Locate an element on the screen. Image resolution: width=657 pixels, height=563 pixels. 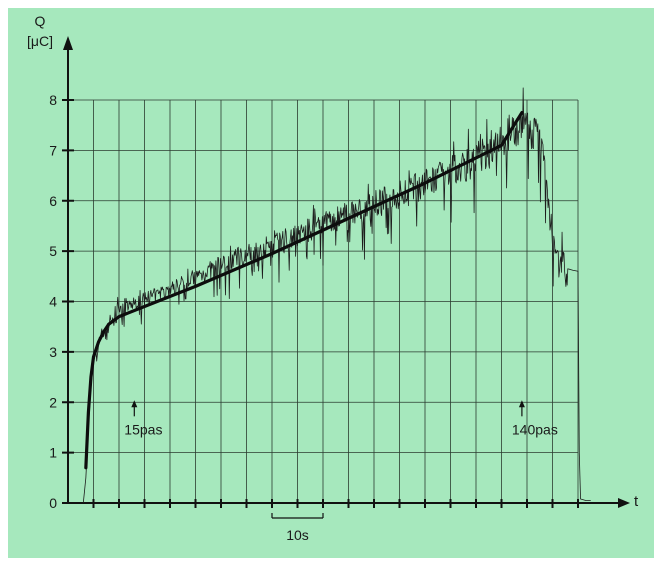
y-axis-label-unit: [μC] is located at coordinates (40, 41).